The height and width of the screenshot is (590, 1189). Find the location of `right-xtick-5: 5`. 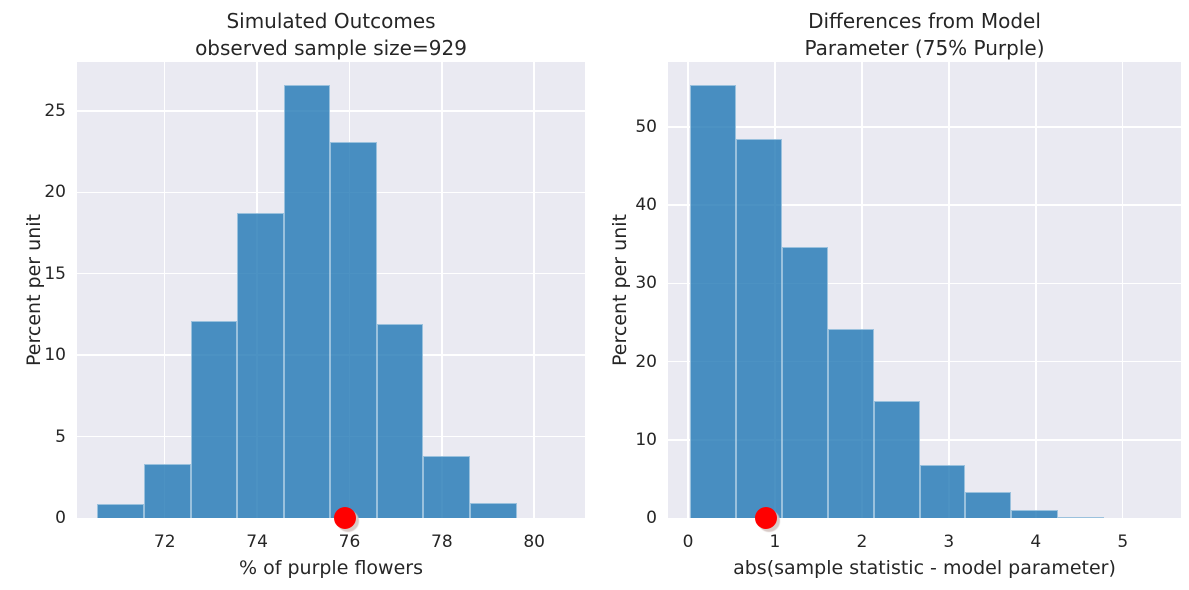

right-xtick-5: 5 is located at coordinates (1123, 542).